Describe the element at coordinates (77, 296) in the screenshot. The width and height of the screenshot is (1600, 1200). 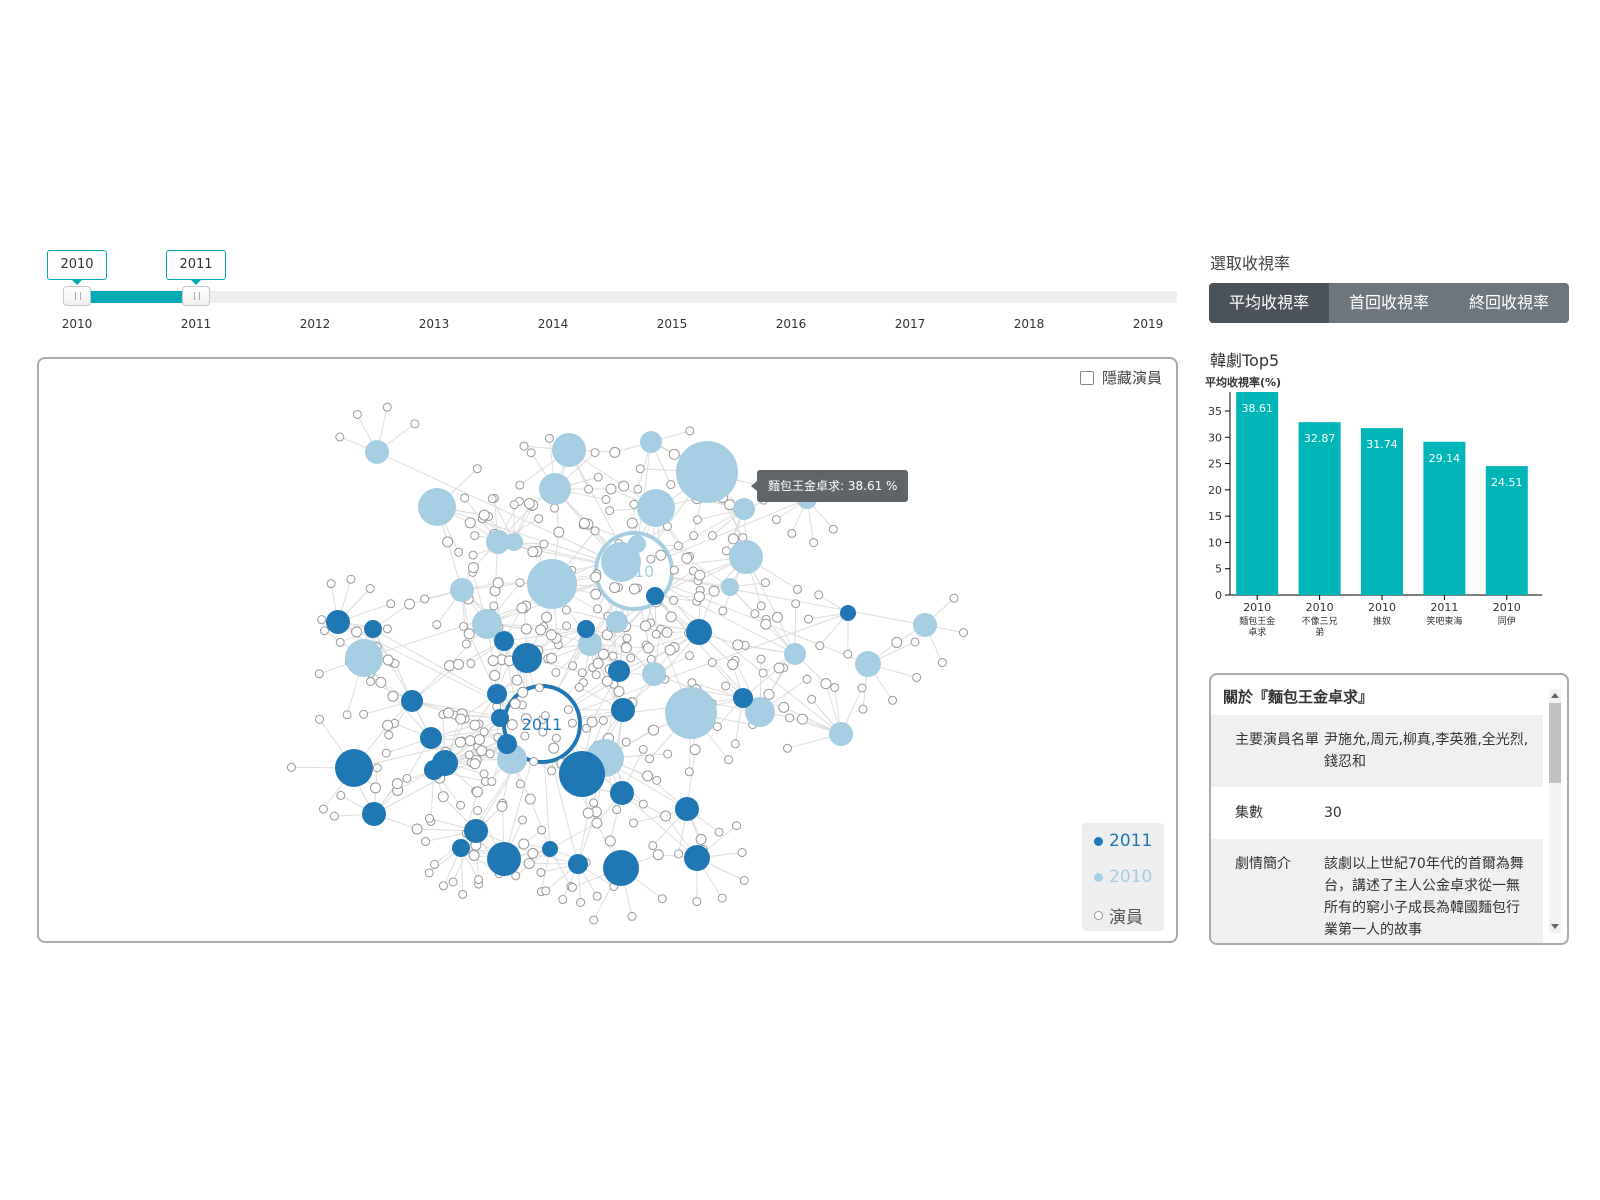
I see `slider-start-handle` at that location.